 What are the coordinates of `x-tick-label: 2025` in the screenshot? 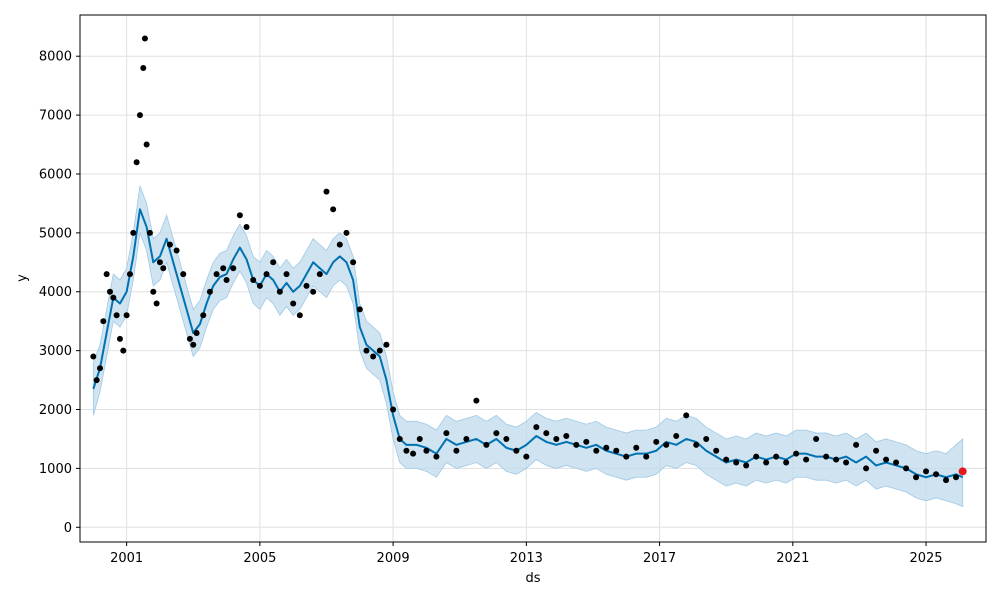 It's located at (925, 558).